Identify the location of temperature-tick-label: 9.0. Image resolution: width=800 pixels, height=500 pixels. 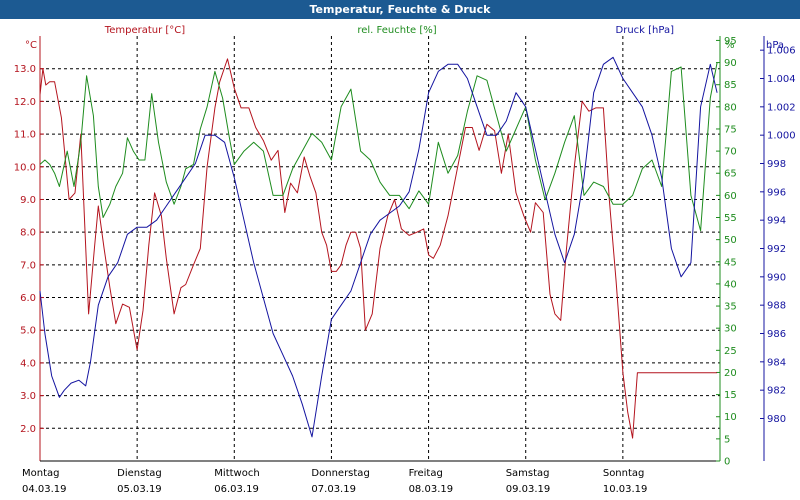
(28, 200).